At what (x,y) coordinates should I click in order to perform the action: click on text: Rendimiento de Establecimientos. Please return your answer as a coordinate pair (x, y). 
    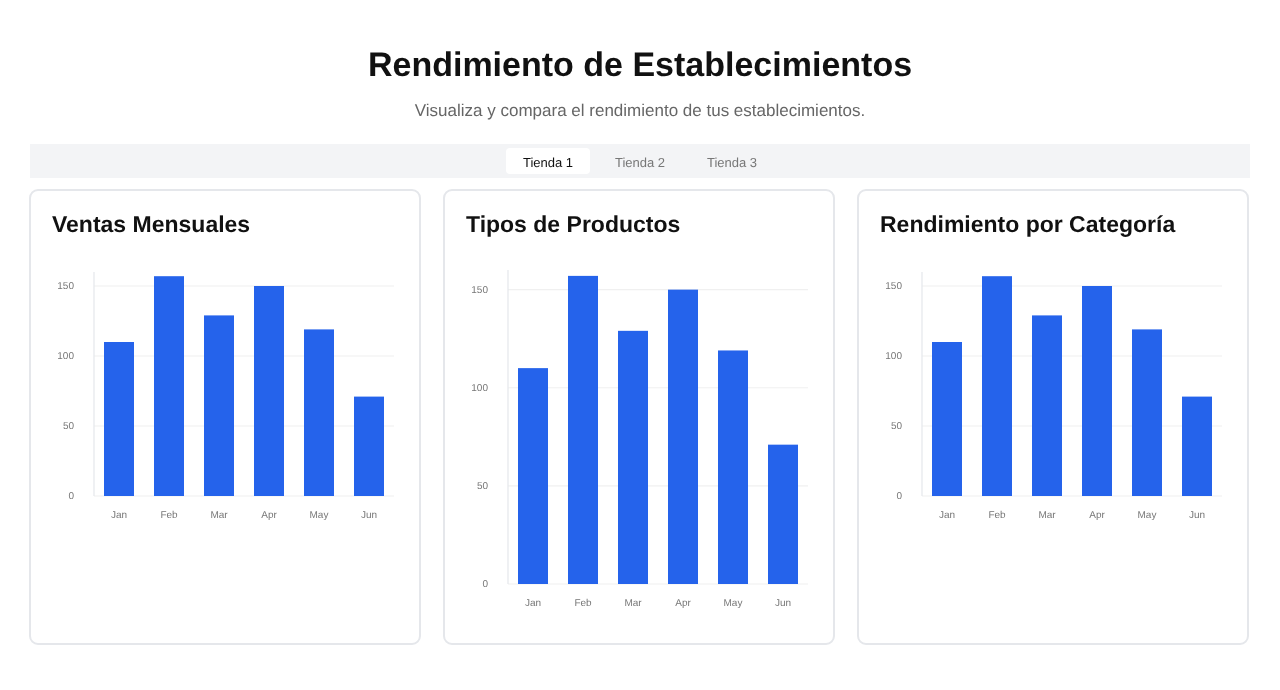
    Looking at the image, I should click on (640, 65).